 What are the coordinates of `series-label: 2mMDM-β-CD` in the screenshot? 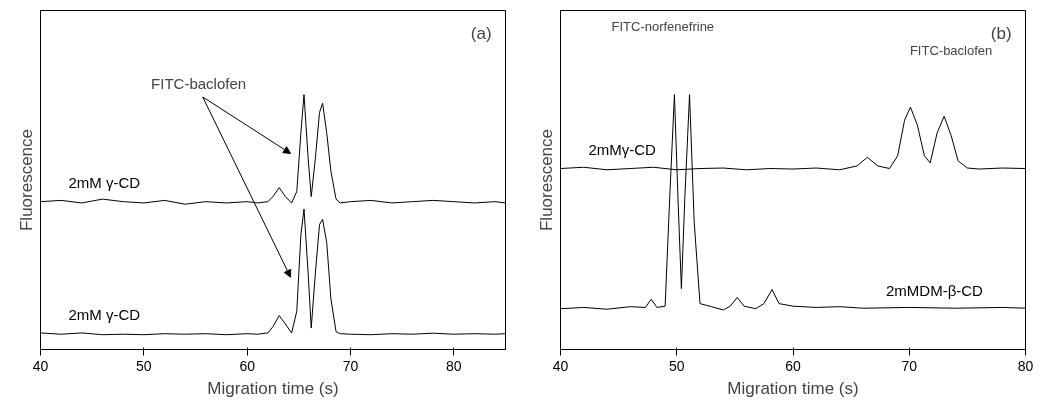 It's located at (935, 290).